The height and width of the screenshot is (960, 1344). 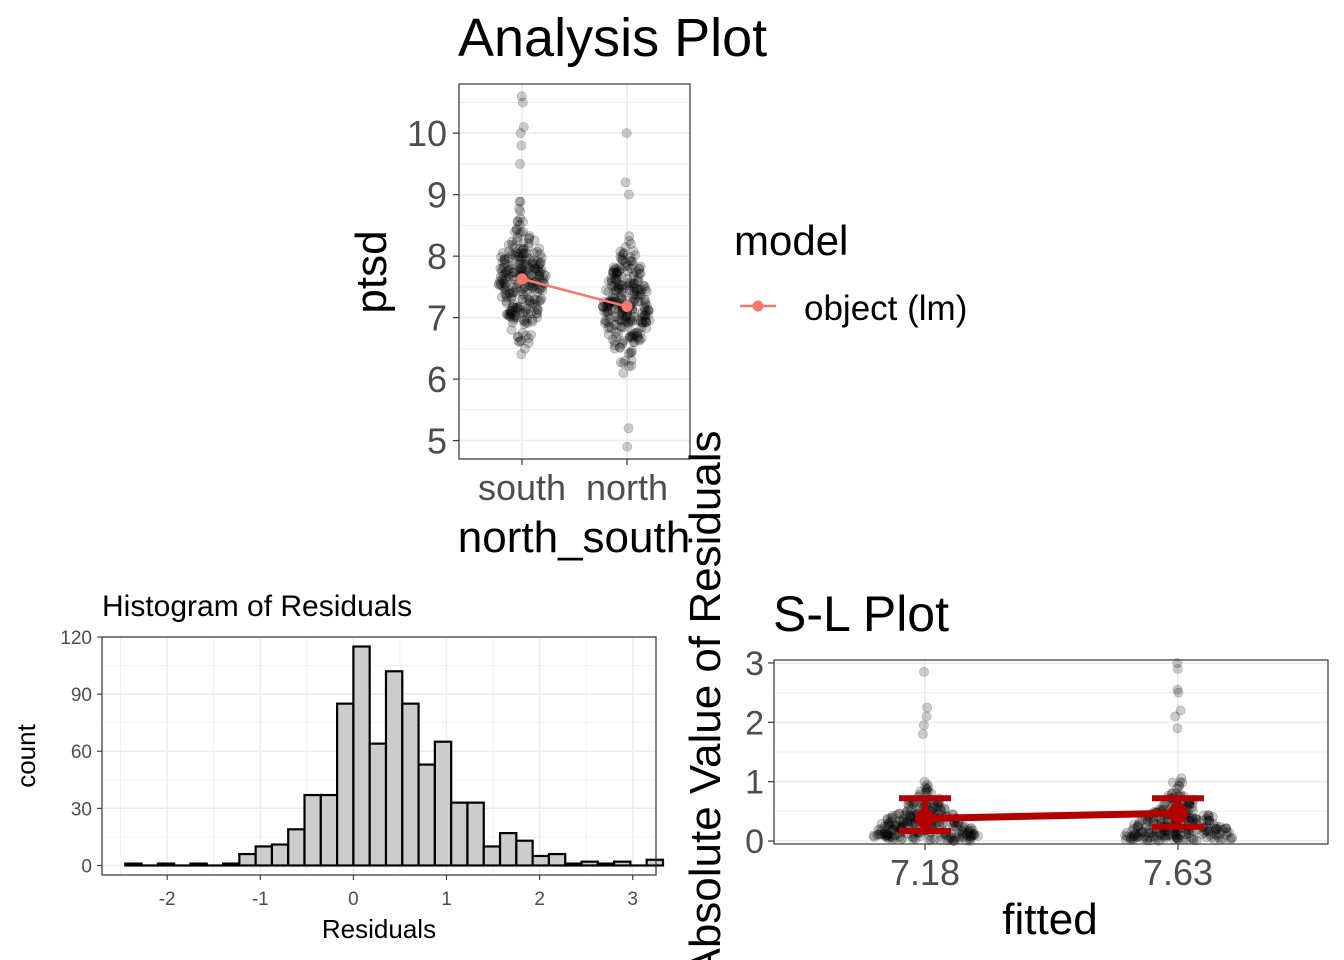 I want to click on analysis-model-line, so click(x=574, y=292).